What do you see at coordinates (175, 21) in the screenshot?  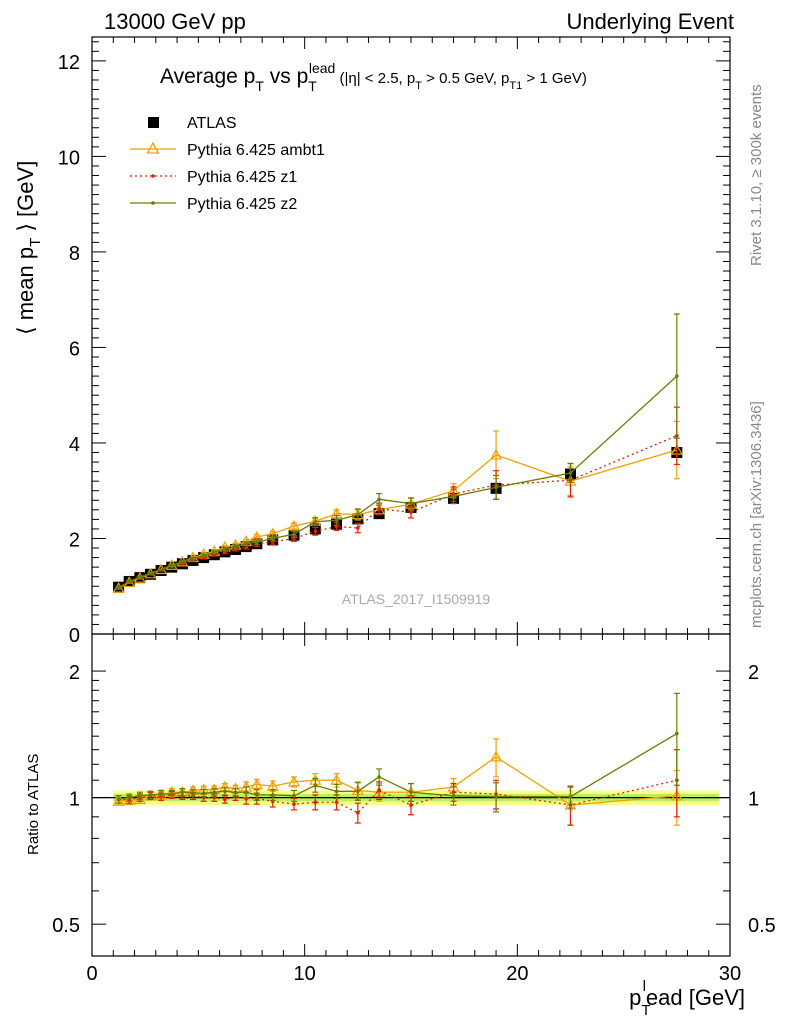 I see `collision-label: 13000 GeV pp` at bounding box center [175, 21].